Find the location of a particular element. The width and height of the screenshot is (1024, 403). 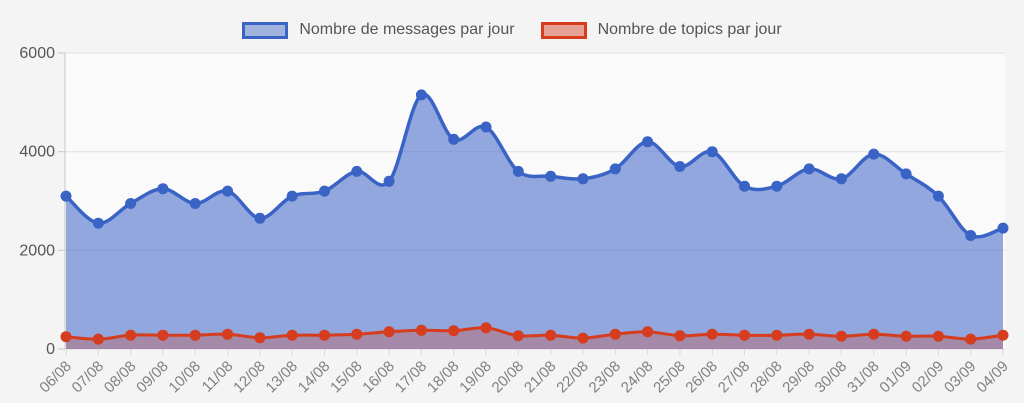

x-axis-label: 13/08 is located at coordinates (281, 377).